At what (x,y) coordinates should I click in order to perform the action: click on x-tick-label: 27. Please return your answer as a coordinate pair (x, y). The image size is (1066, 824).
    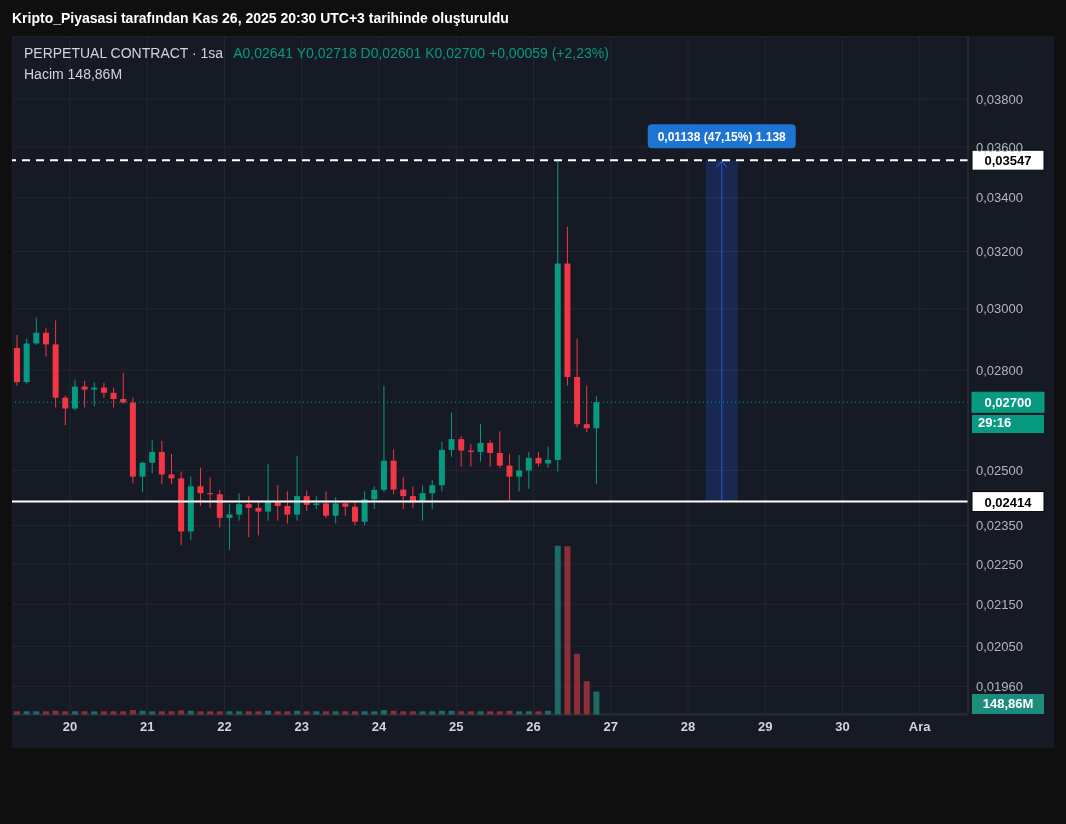
    Looking at the image, I should click on (610, 727).